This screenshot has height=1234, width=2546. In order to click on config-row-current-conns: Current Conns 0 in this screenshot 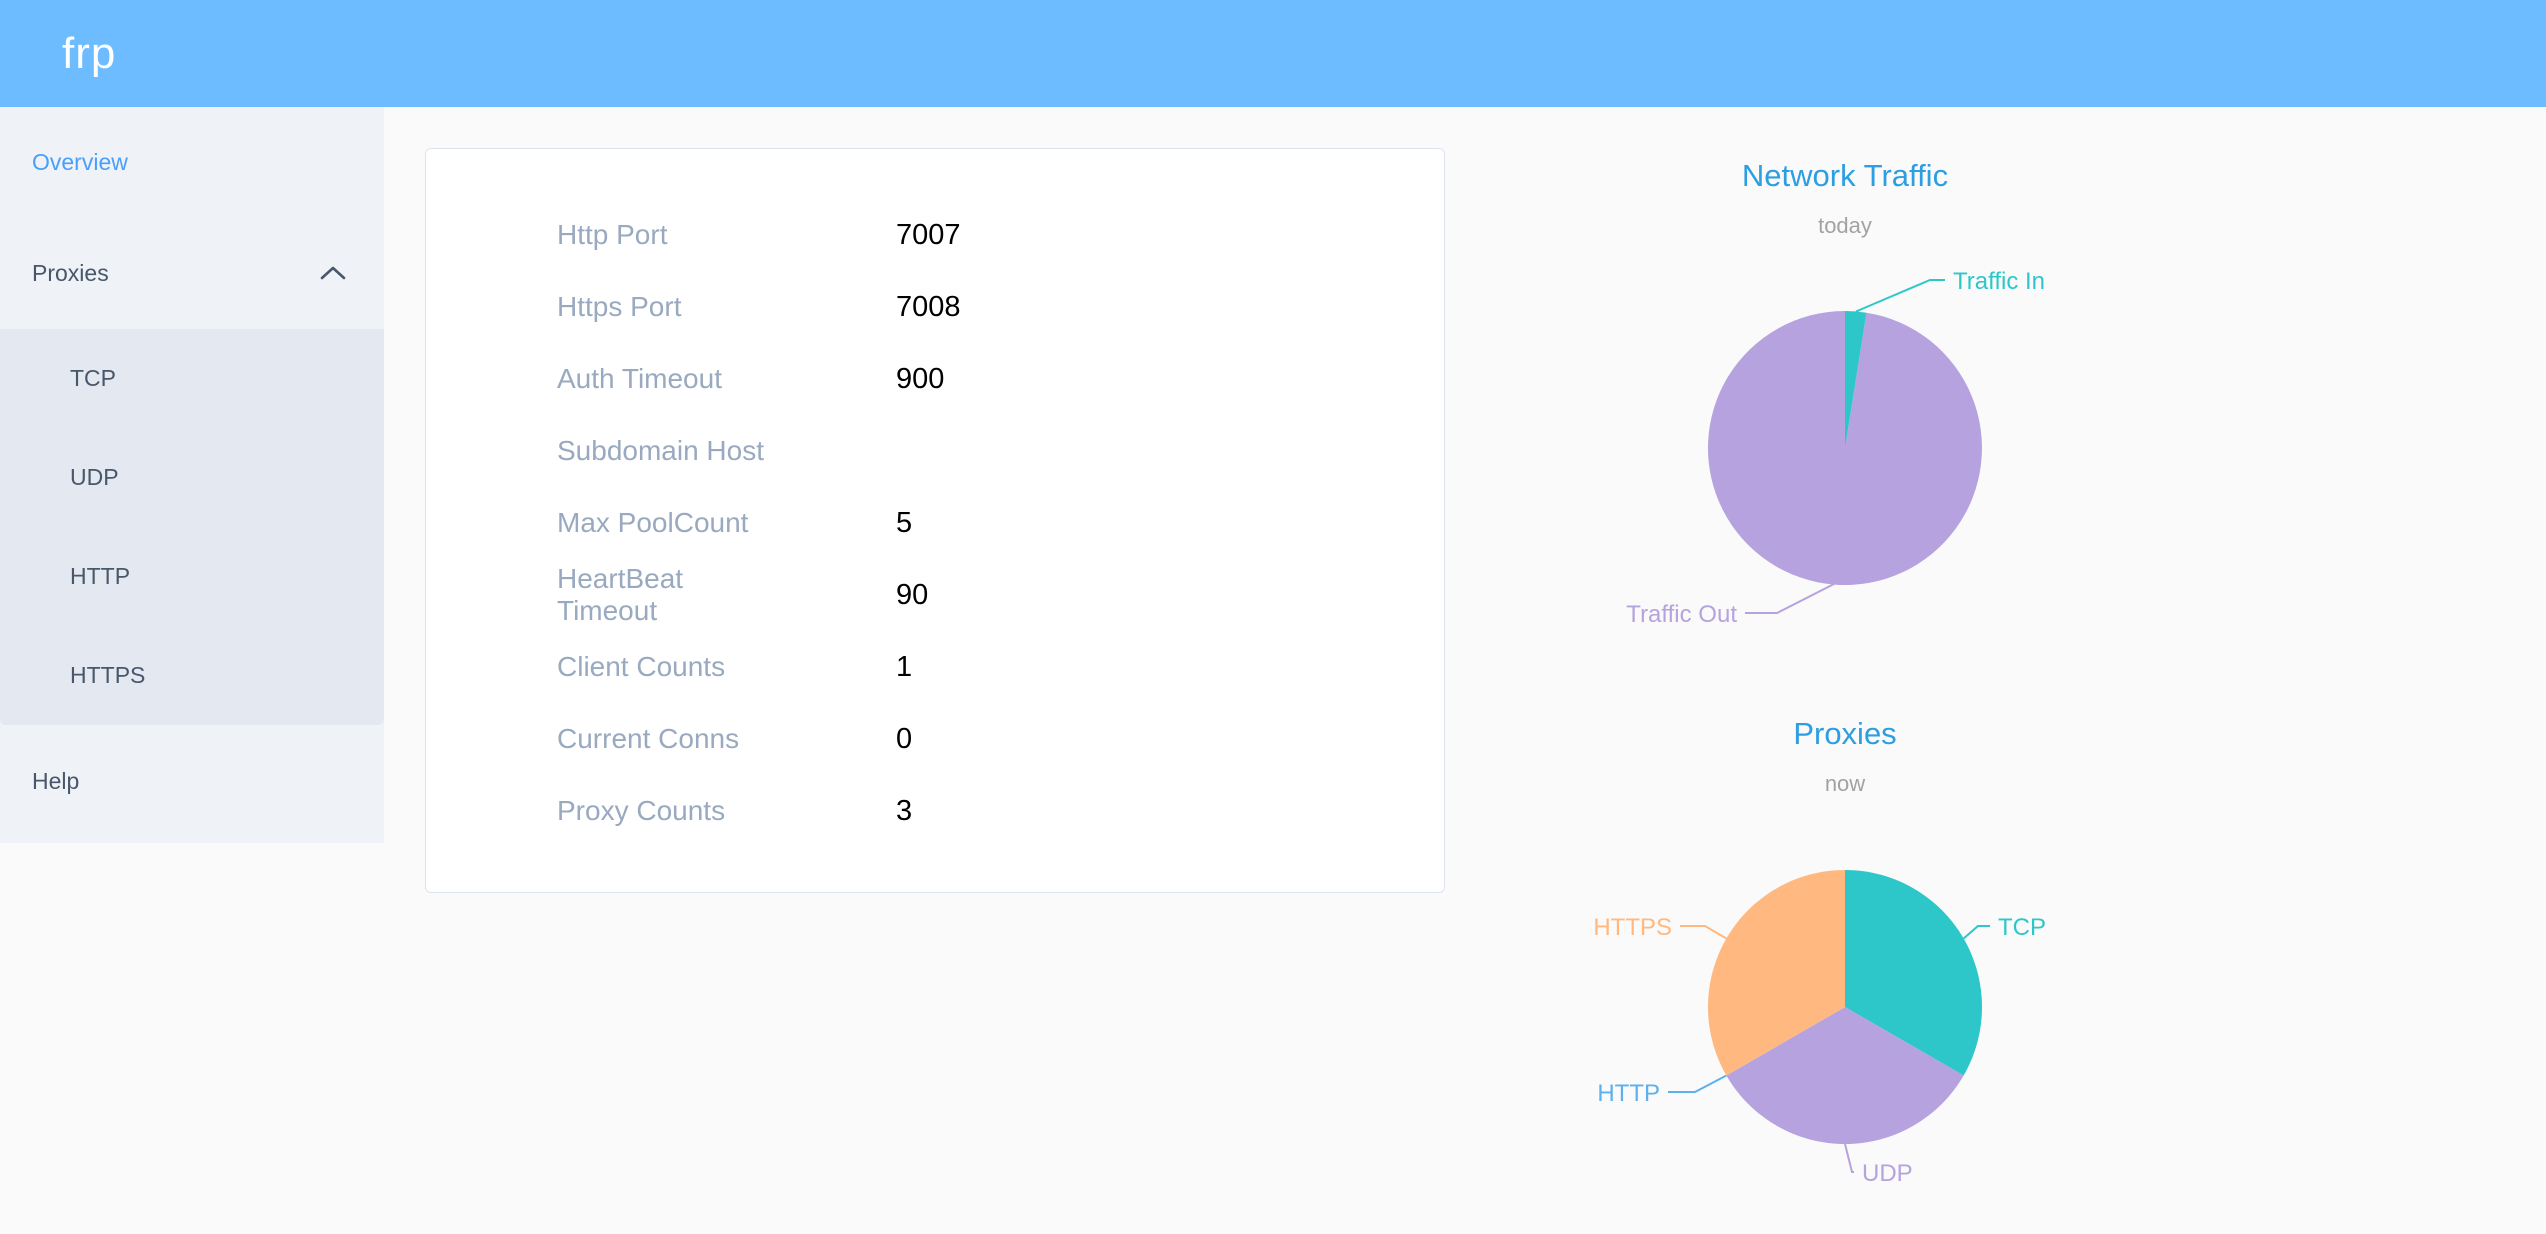, I will do `click(935, 739)`.